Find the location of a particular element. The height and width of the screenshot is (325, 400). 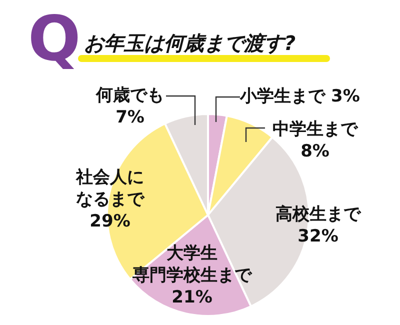

slice-label: 中学生まで is located at coordinates (315, 129).